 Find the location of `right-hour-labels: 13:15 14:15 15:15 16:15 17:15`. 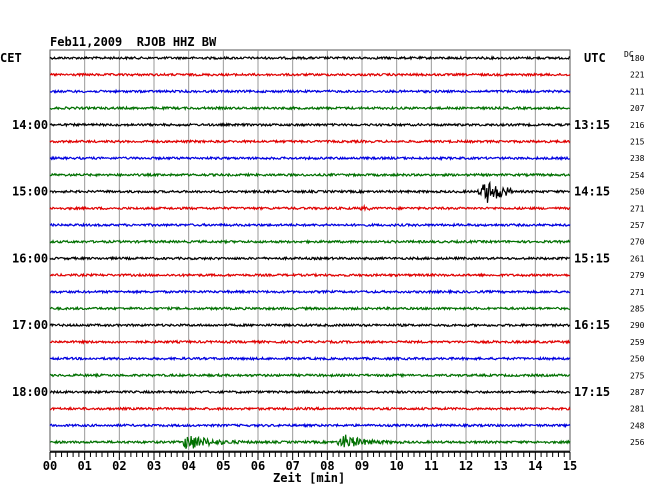

right-hour-labels: 13:15 14:15 15:15 16:15 17:15 is located at coordinates (592, 258).